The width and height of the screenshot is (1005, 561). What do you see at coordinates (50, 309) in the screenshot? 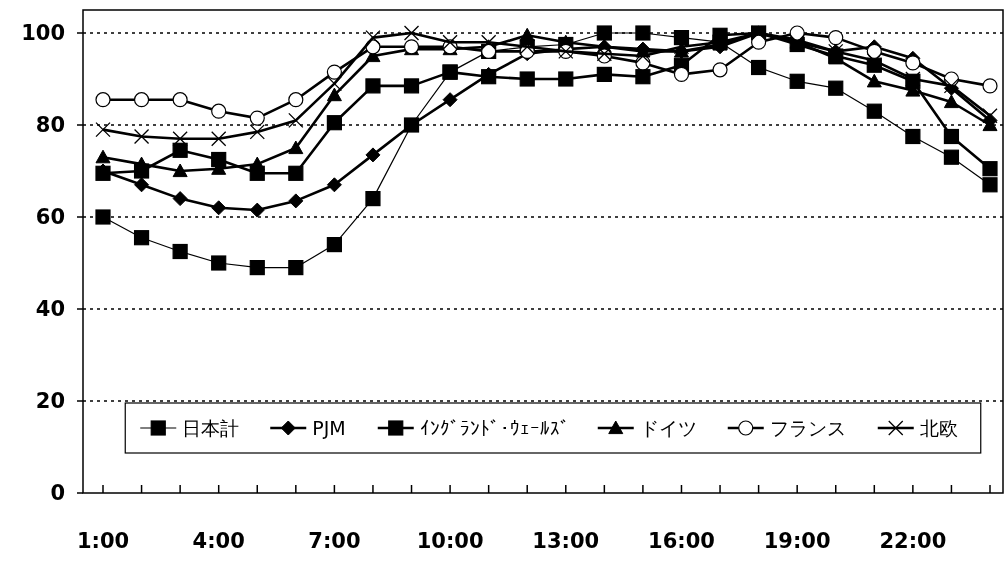
I see `y-tick-label: 40` at bounding box center [50, 309].